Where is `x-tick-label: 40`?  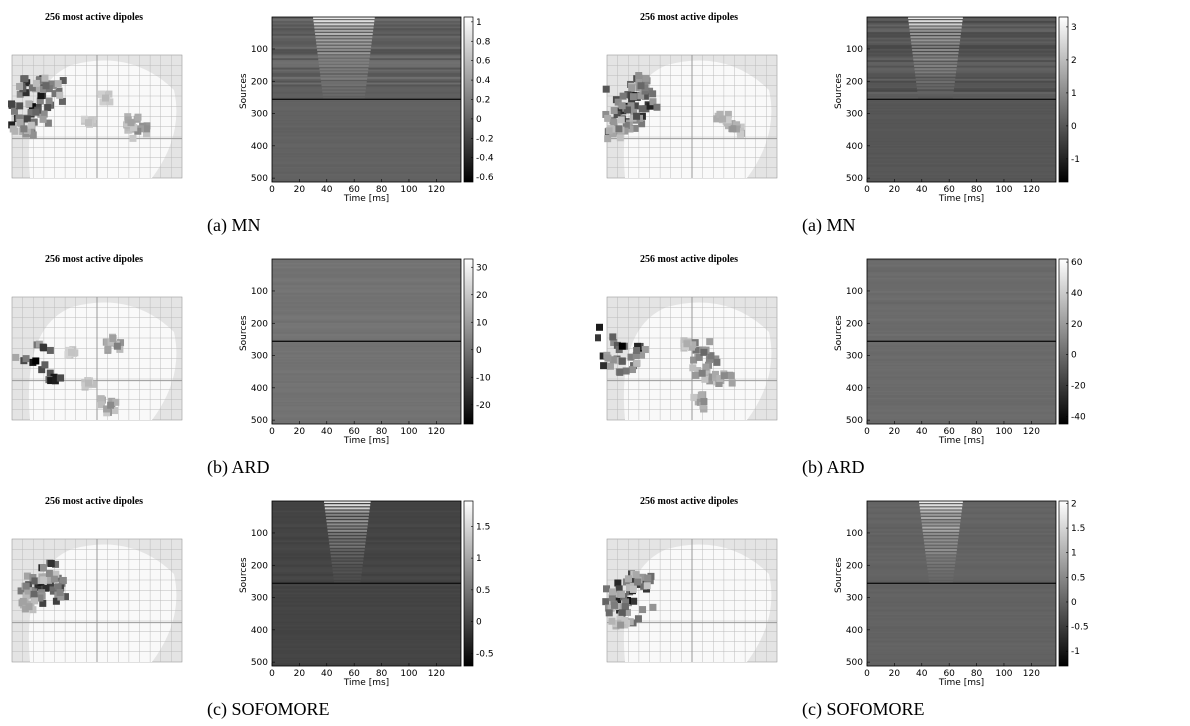
x-tick-label: 40 is located at coordinates (327, 674).